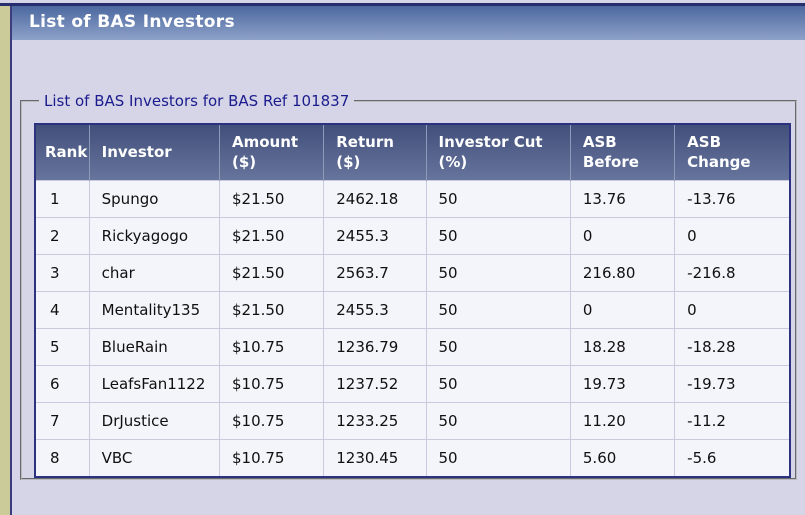 The width and height of the screenshot is (805, 515). Describe the element at coordinates (132, 21) in the screenshot. I see `page-title: List of BAS Investors` at that location.